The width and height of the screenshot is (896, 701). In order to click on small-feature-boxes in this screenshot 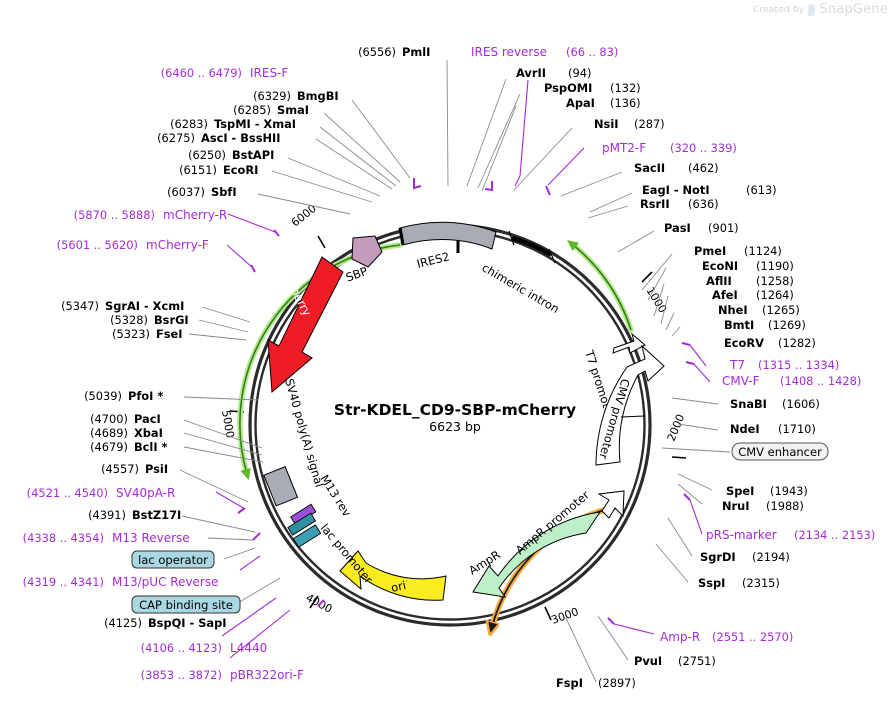, I will do `click(304, 525)`.